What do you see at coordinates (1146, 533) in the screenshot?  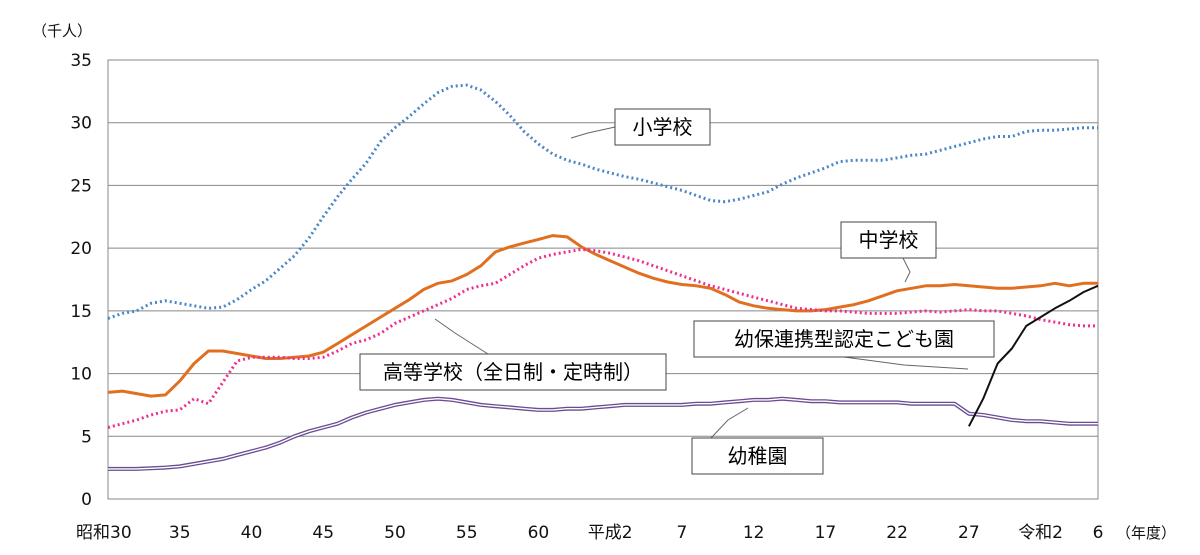 I see `x-axis-unit-label: （年度）` at bounding box center [1146, 533].